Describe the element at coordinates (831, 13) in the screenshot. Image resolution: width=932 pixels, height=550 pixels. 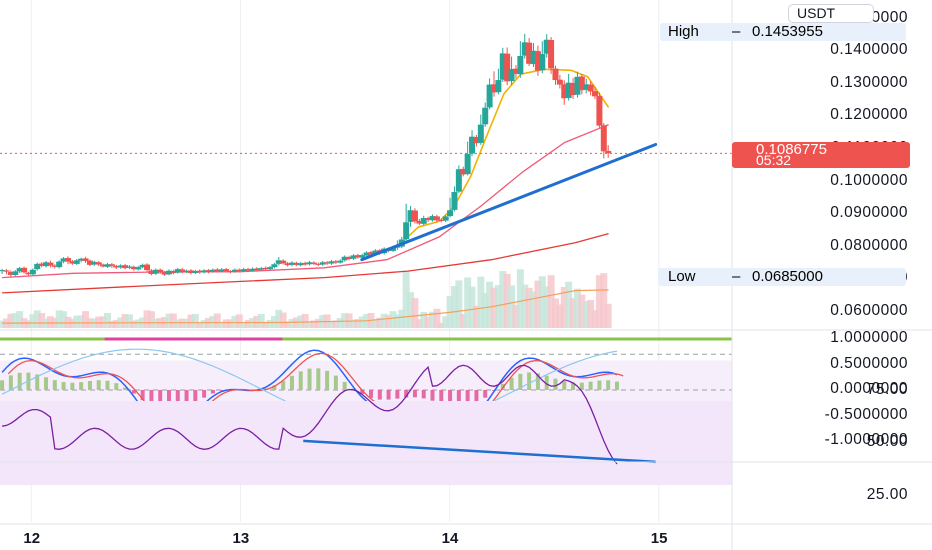
I see `currency-button: USDT` at that location.